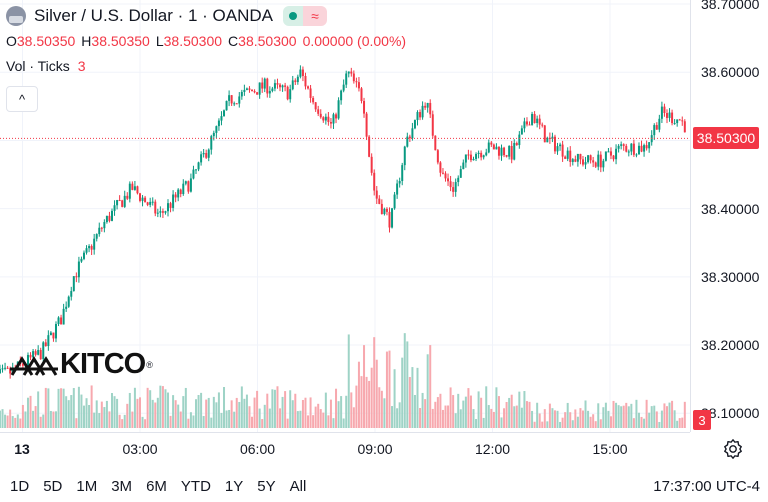 Image resolution: width=768 pixels, height=502 pixels. I want to click on range-6m: 6M, so click(156, 486).